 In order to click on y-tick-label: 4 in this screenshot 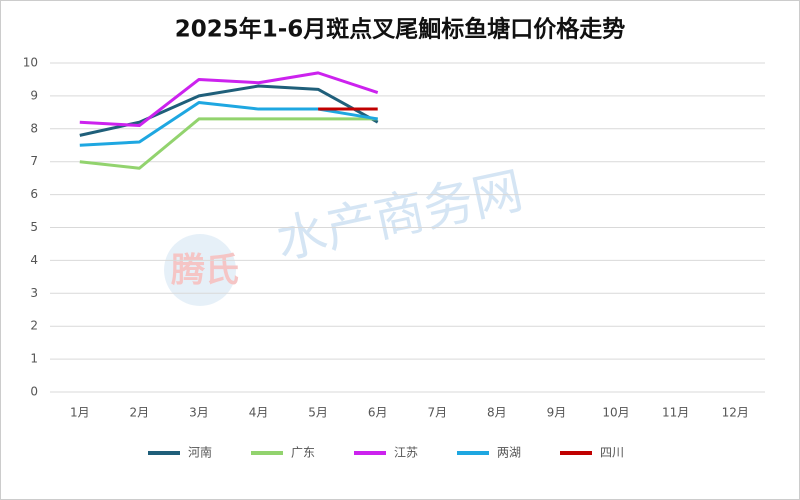, I will do `click(34, 260)`.